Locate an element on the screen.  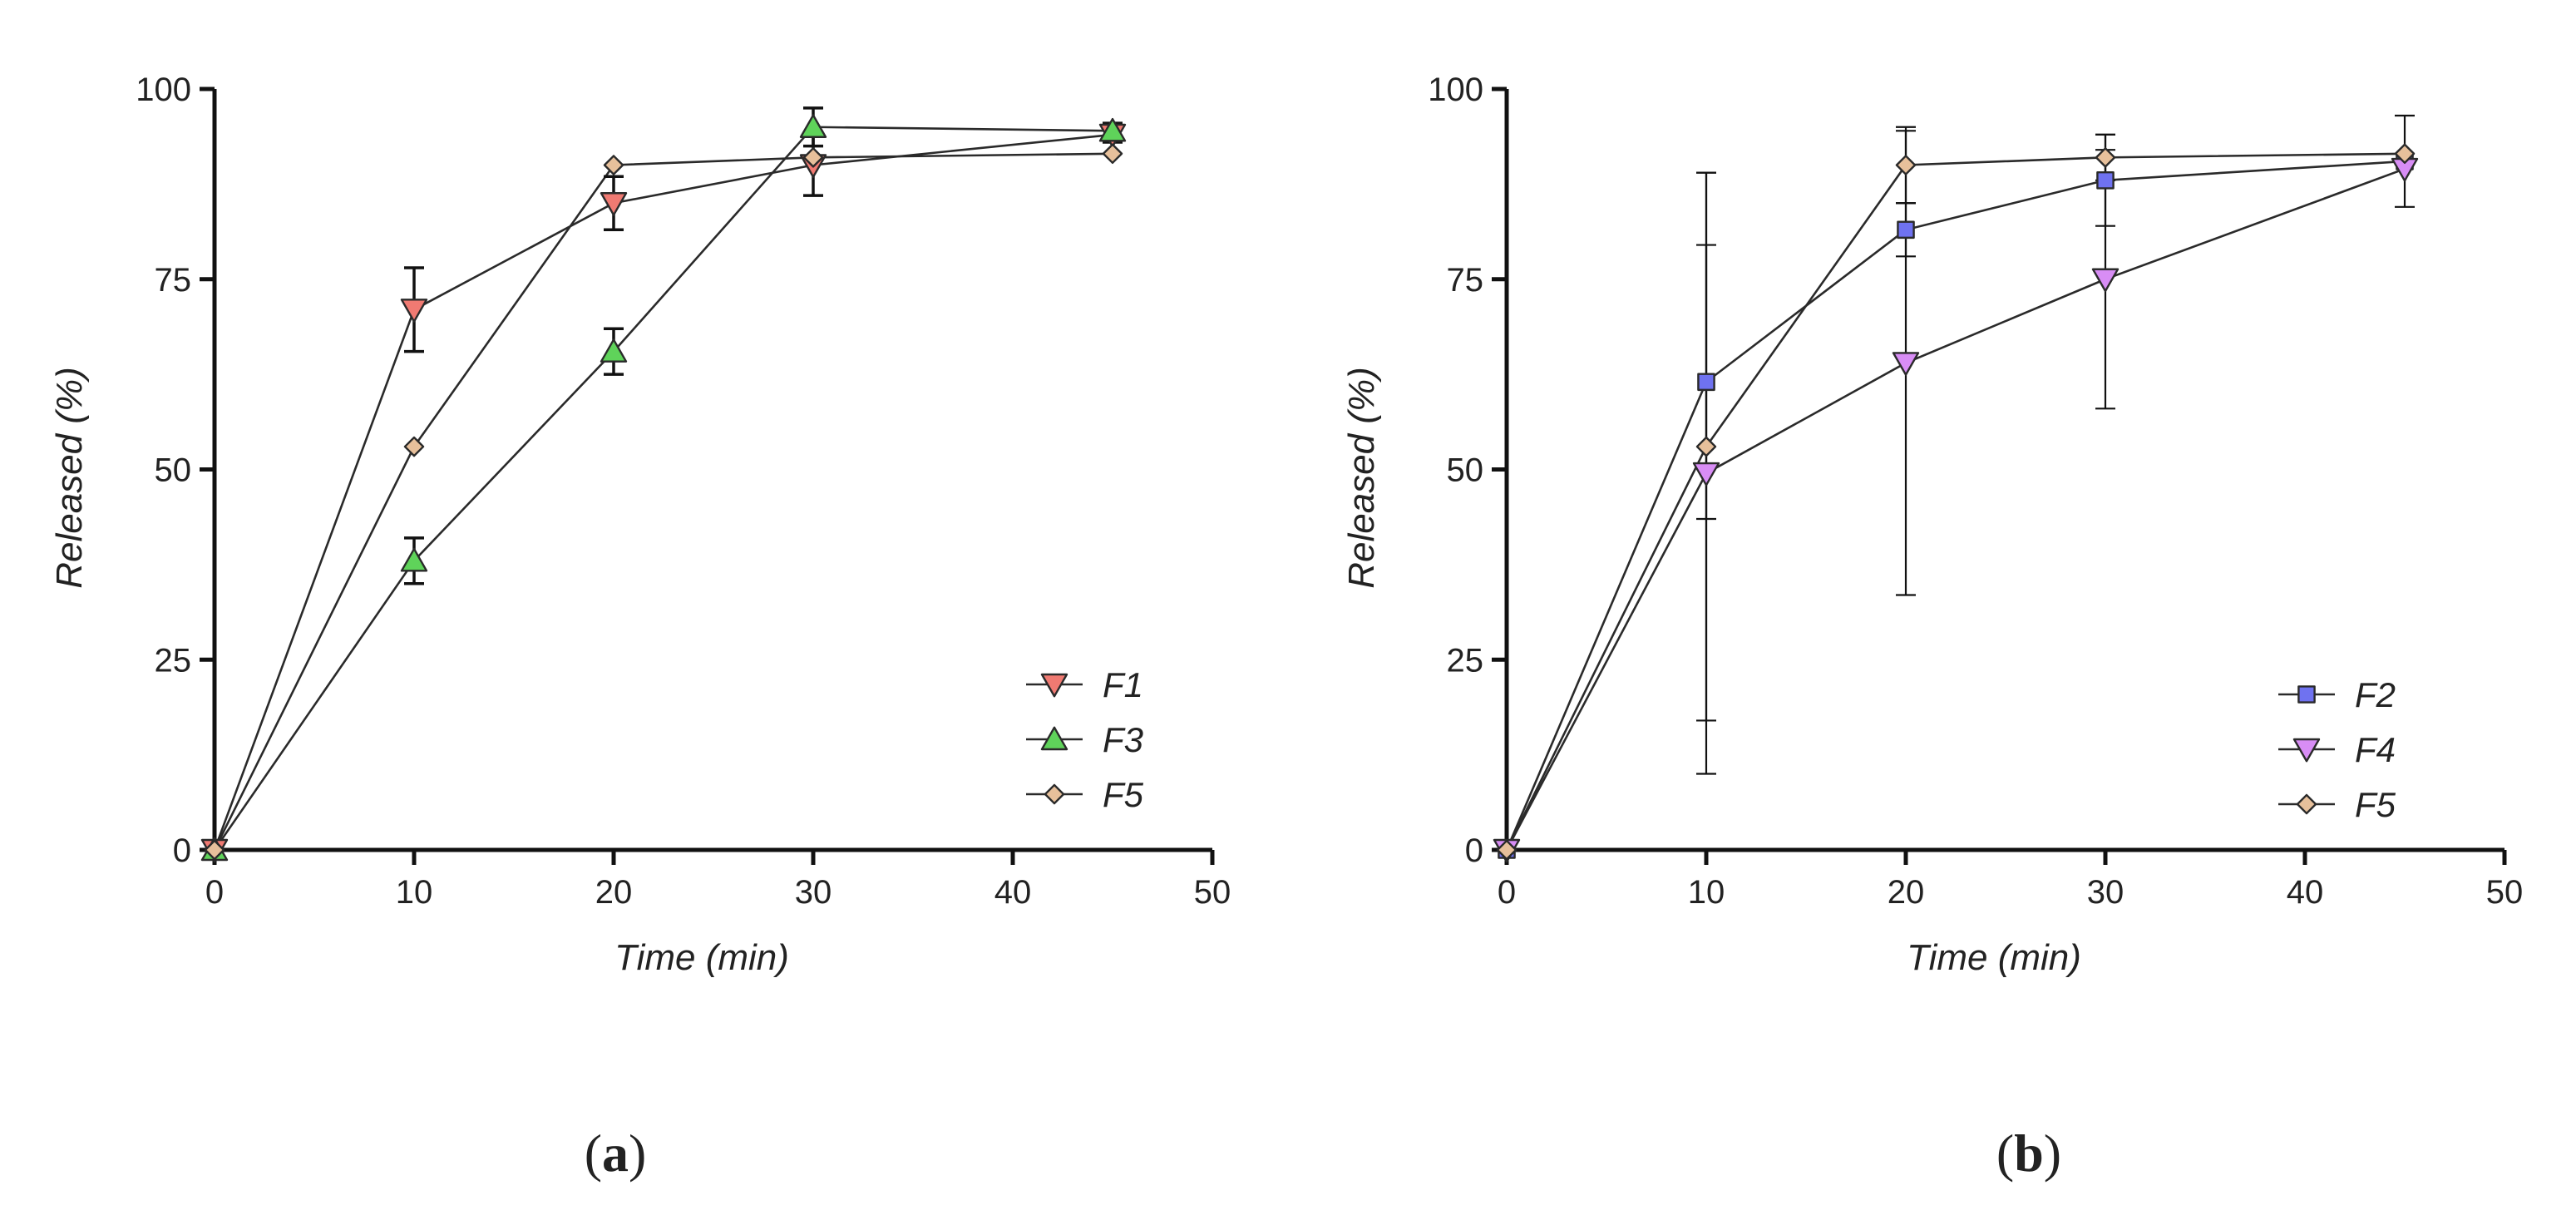
panel-label-a: (a) is located at coordinates (616, 1153).